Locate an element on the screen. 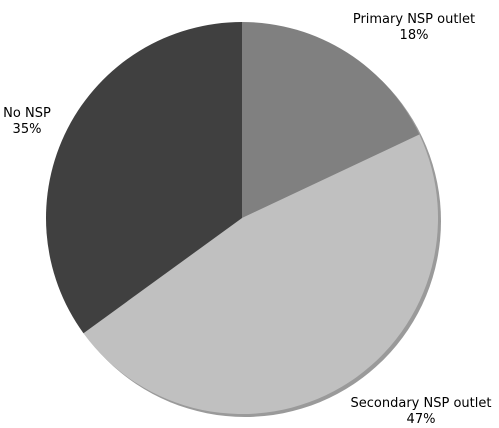  slice-value-text: 18% is located at coordinates (414, 35).